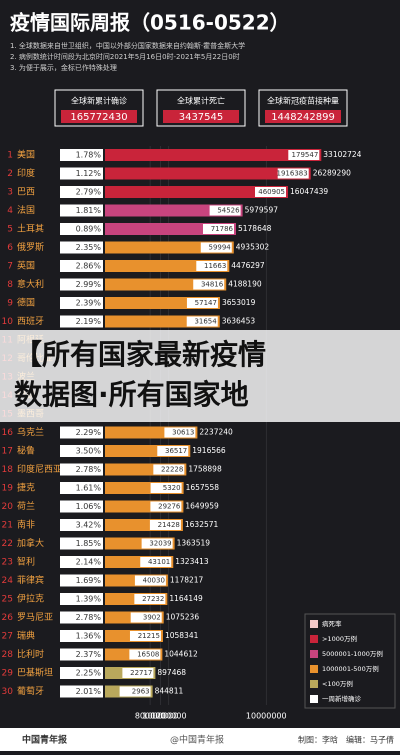  What do you see at coordinates (159, 562) in the screenshot?
I see `weekly-label: 43101` at bounding box center [159, 562].